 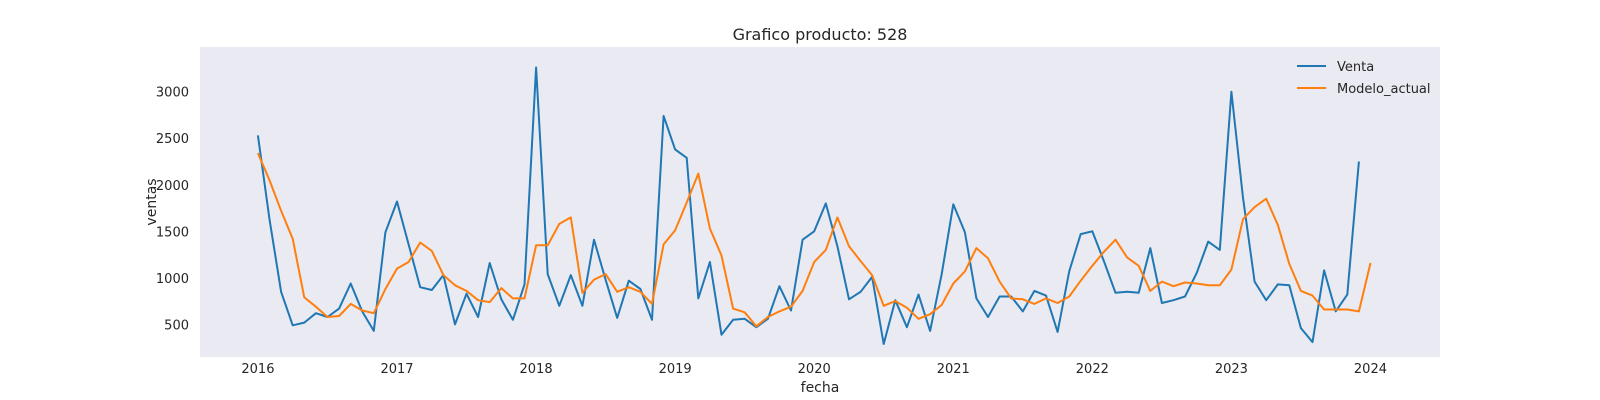 I want to click on x-tick-label: 2019, so click(x=675, y=369).